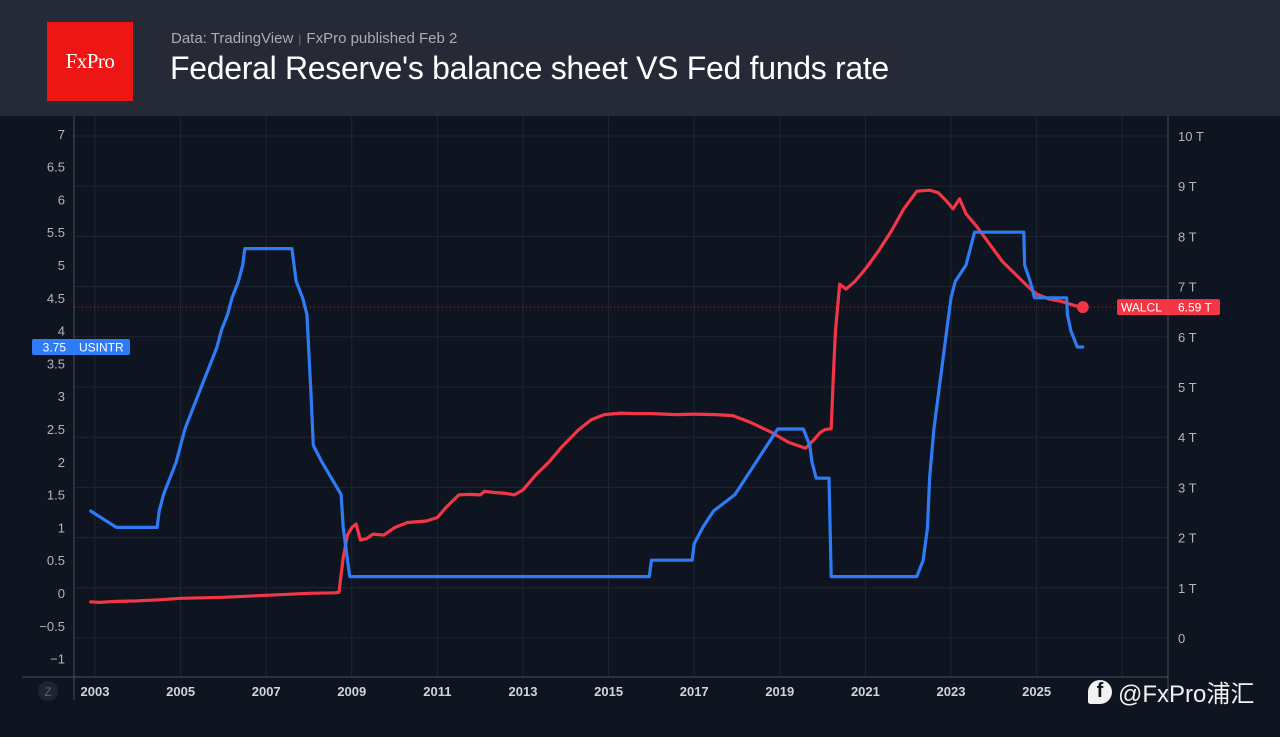  I want to click on x-tick-label: 2003, so click(95, 691).